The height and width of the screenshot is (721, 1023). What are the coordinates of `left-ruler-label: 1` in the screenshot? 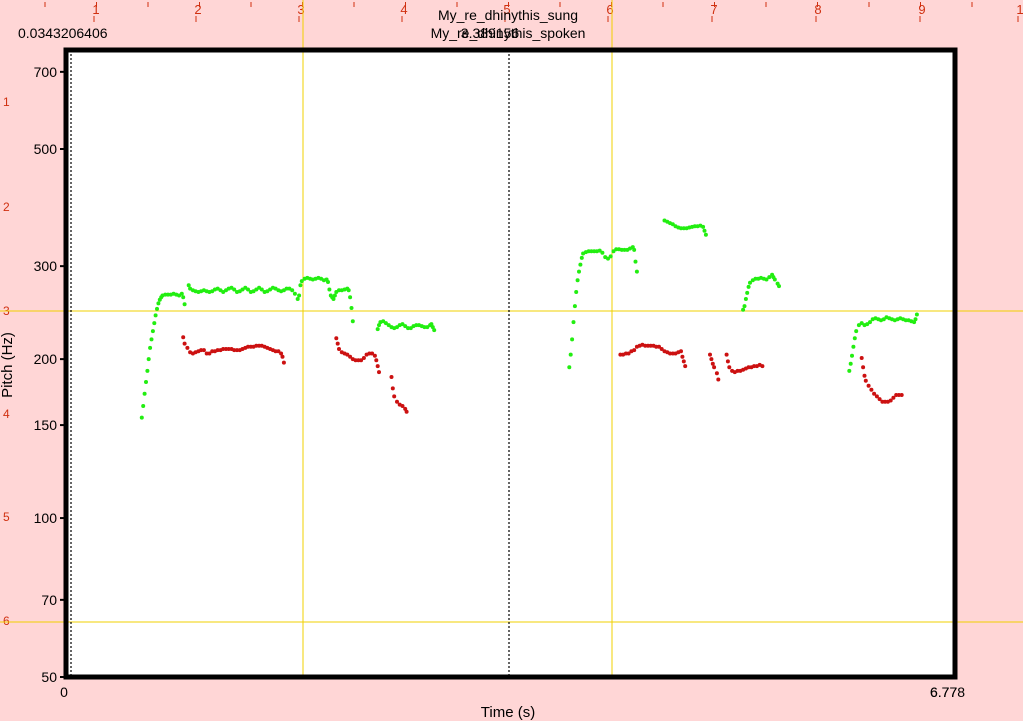 It's located at (6, 102).